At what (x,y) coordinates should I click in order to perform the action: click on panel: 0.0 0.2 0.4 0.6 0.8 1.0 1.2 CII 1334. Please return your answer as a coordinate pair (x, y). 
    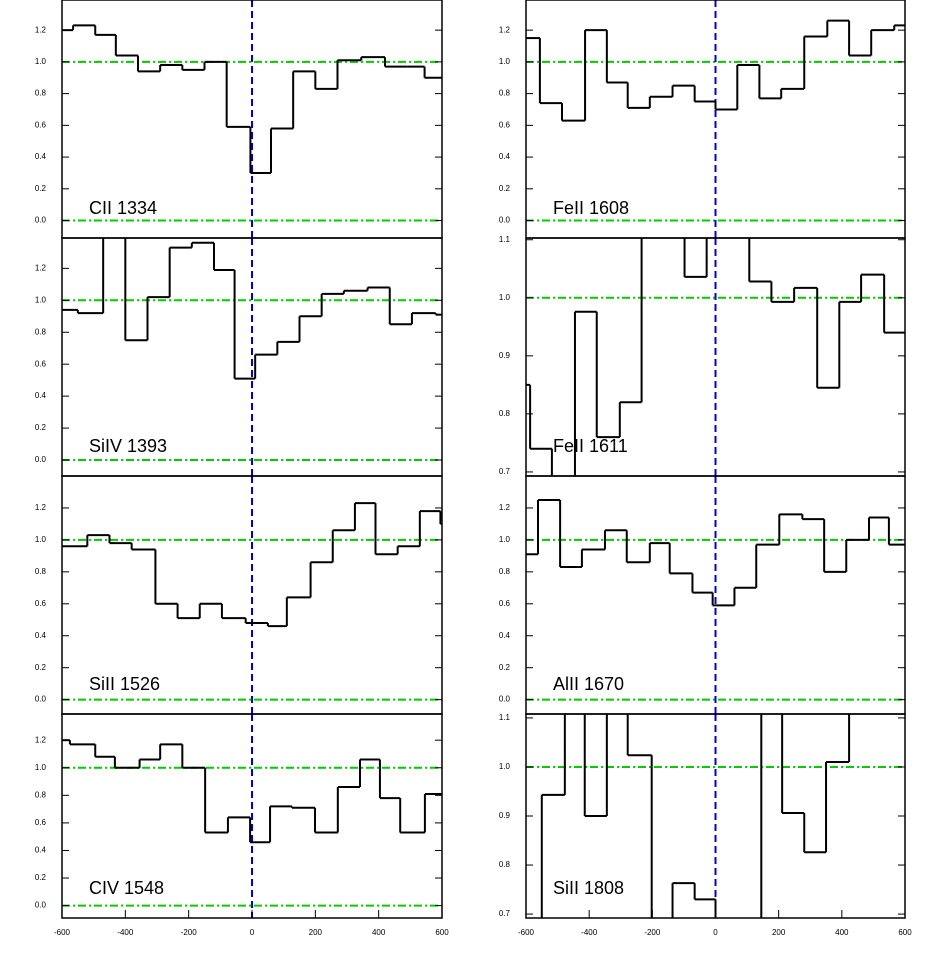
    Looking at the image, I should click on (239, 119).